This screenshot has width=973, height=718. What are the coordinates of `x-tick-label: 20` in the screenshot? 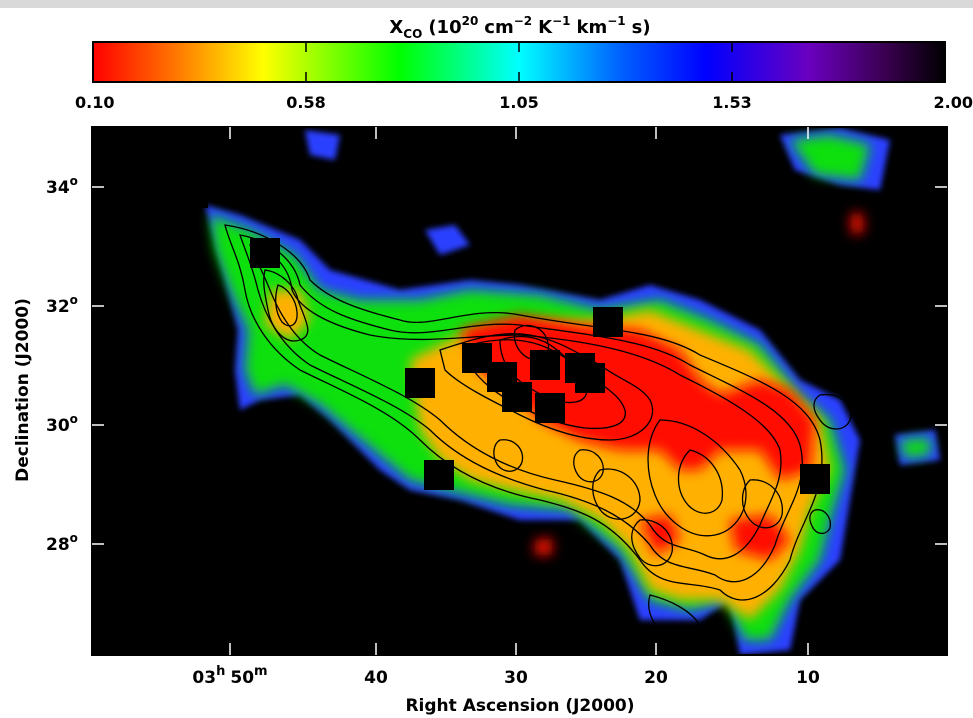 It's located at (656, 678).